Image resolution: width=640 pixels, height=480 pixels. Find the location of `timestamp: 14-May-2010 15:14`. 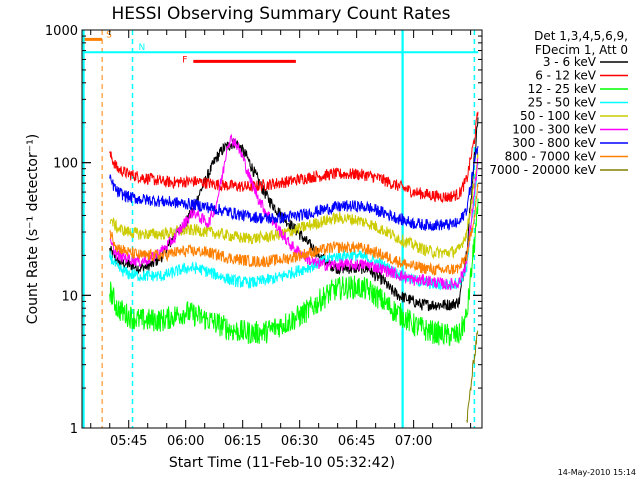

timestamp: 14-May-2010 15:14 is located at coordinates (597, 472).